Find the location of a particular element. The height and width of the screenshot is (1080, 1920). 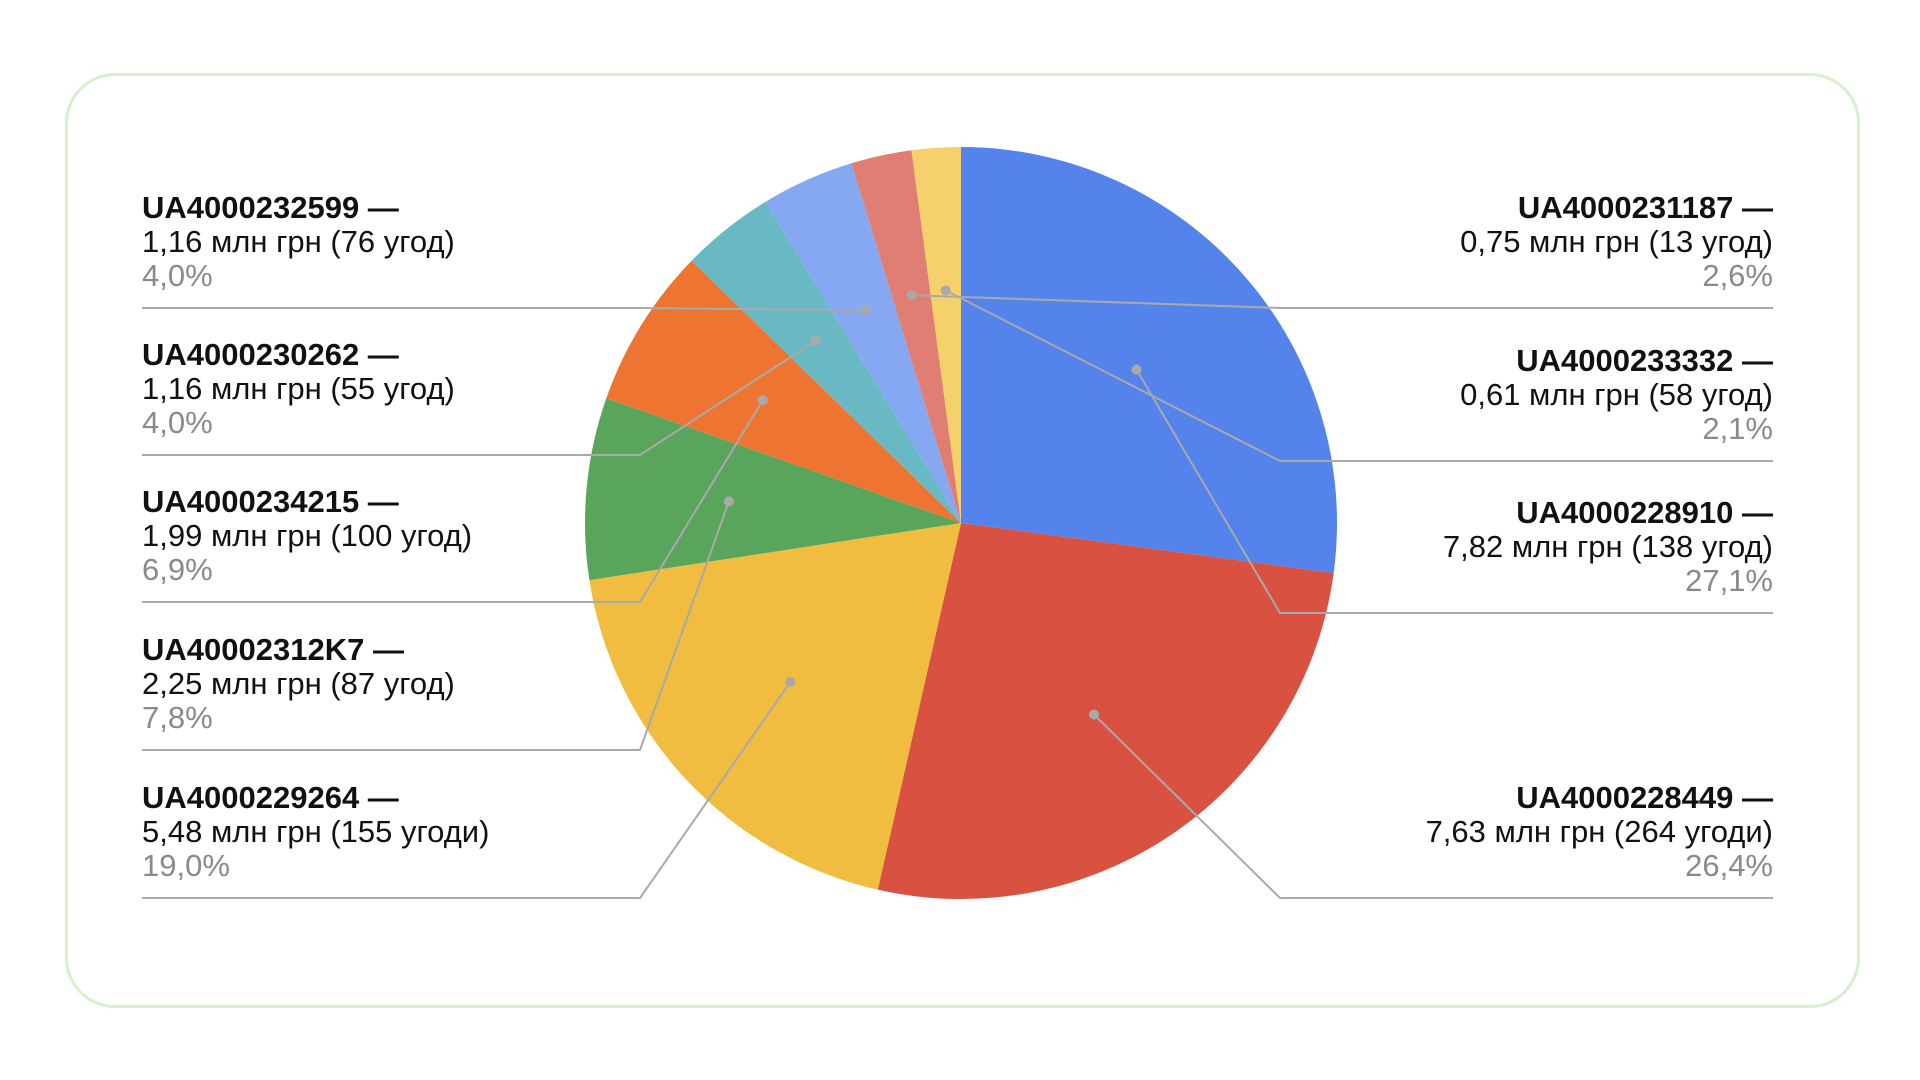

slice-code-label: UA4000229264 — is located at coordinates (270, 797).